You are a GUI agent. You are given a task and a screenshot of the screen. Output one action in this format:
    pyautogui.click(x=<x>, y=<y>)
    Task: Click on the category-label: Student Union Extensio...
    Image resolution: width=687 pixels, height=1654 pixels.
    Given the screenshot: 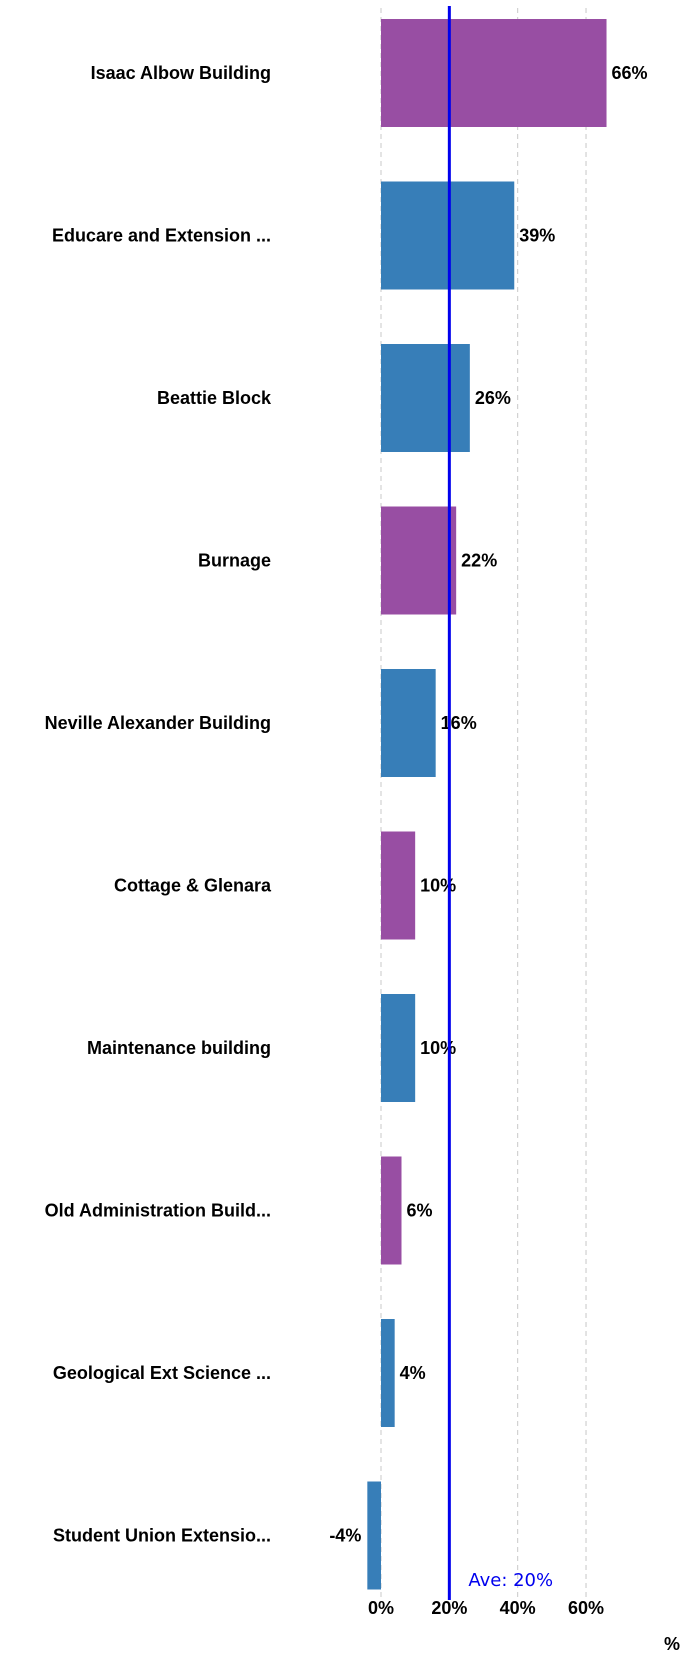 What is the action you would take?
    pyautogui.click(x=162, y=1536)
    